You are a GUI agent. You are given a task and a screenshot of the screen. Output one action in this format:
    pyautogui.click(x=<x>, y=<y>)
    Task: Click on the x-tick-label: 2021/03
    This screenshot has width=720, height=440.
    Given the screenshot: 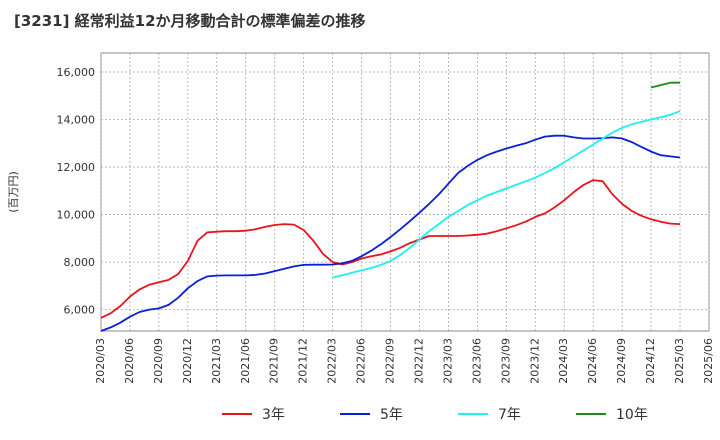 What is the action you would take?
    pyautogui.click(x=216, y=361)
    